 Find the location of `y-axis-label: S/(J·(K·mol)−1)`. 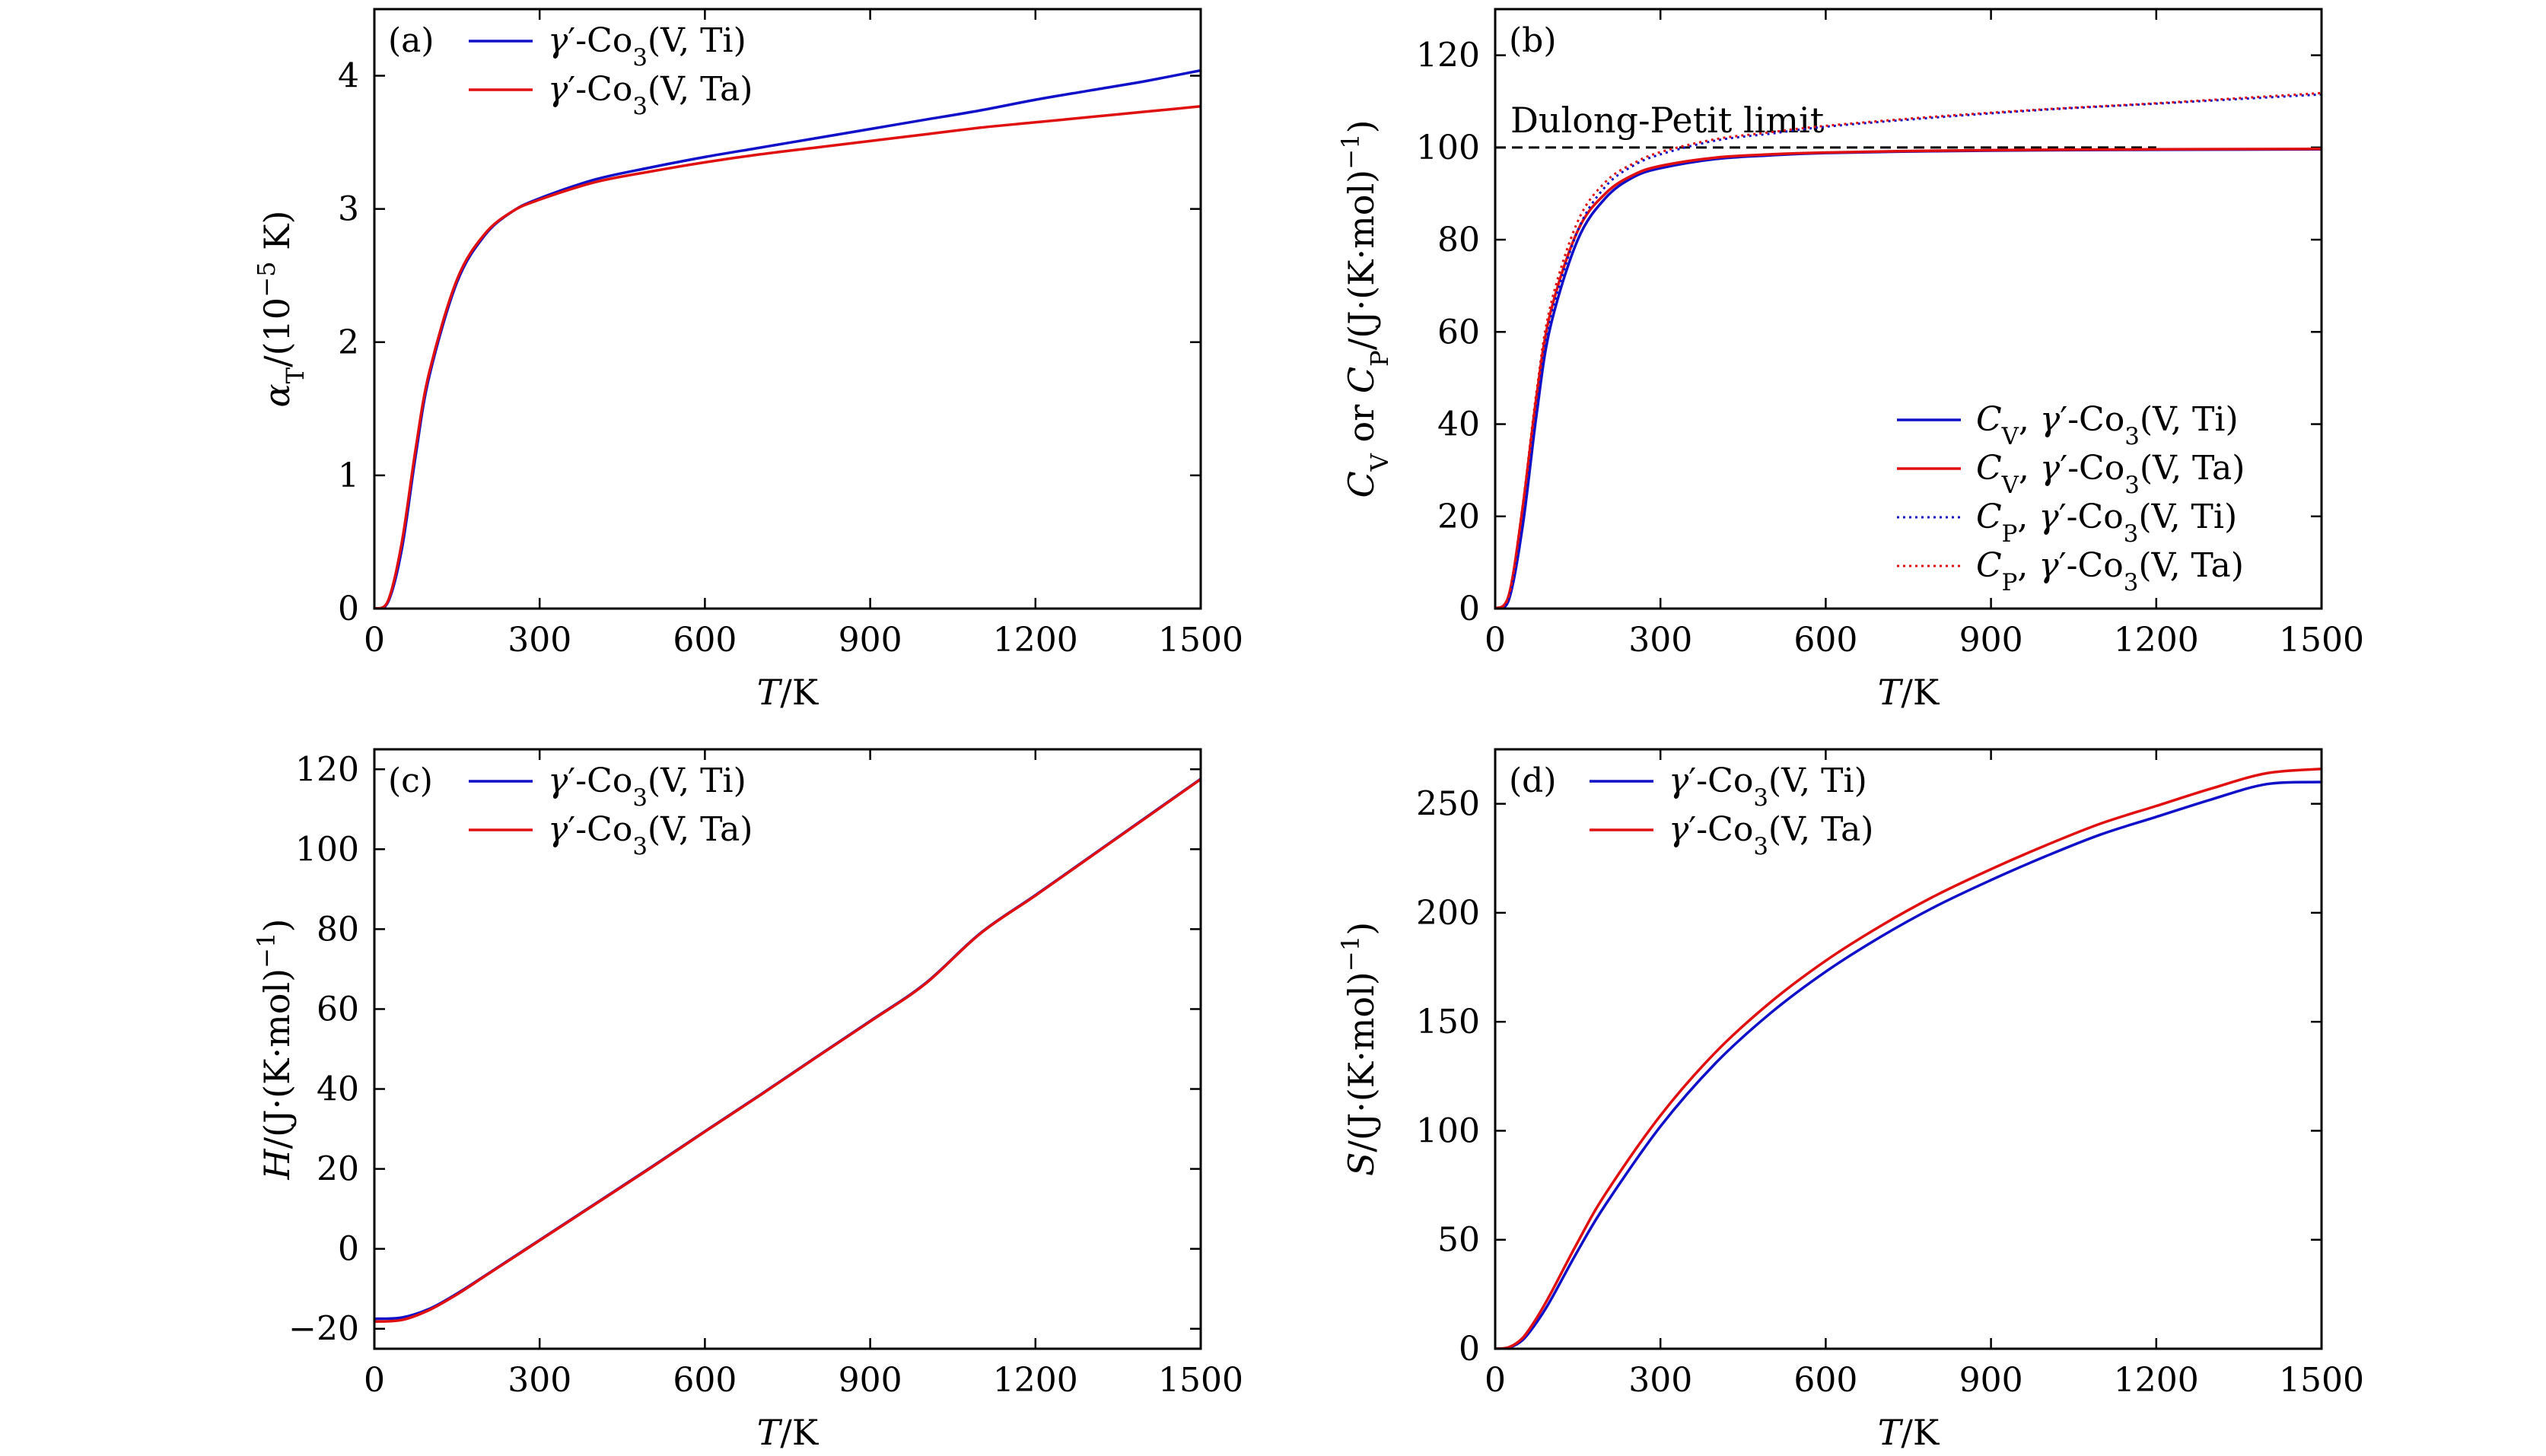

y-axis-label: S/(J·(K·mol)−1) is located at coordinates (1359, 1049).